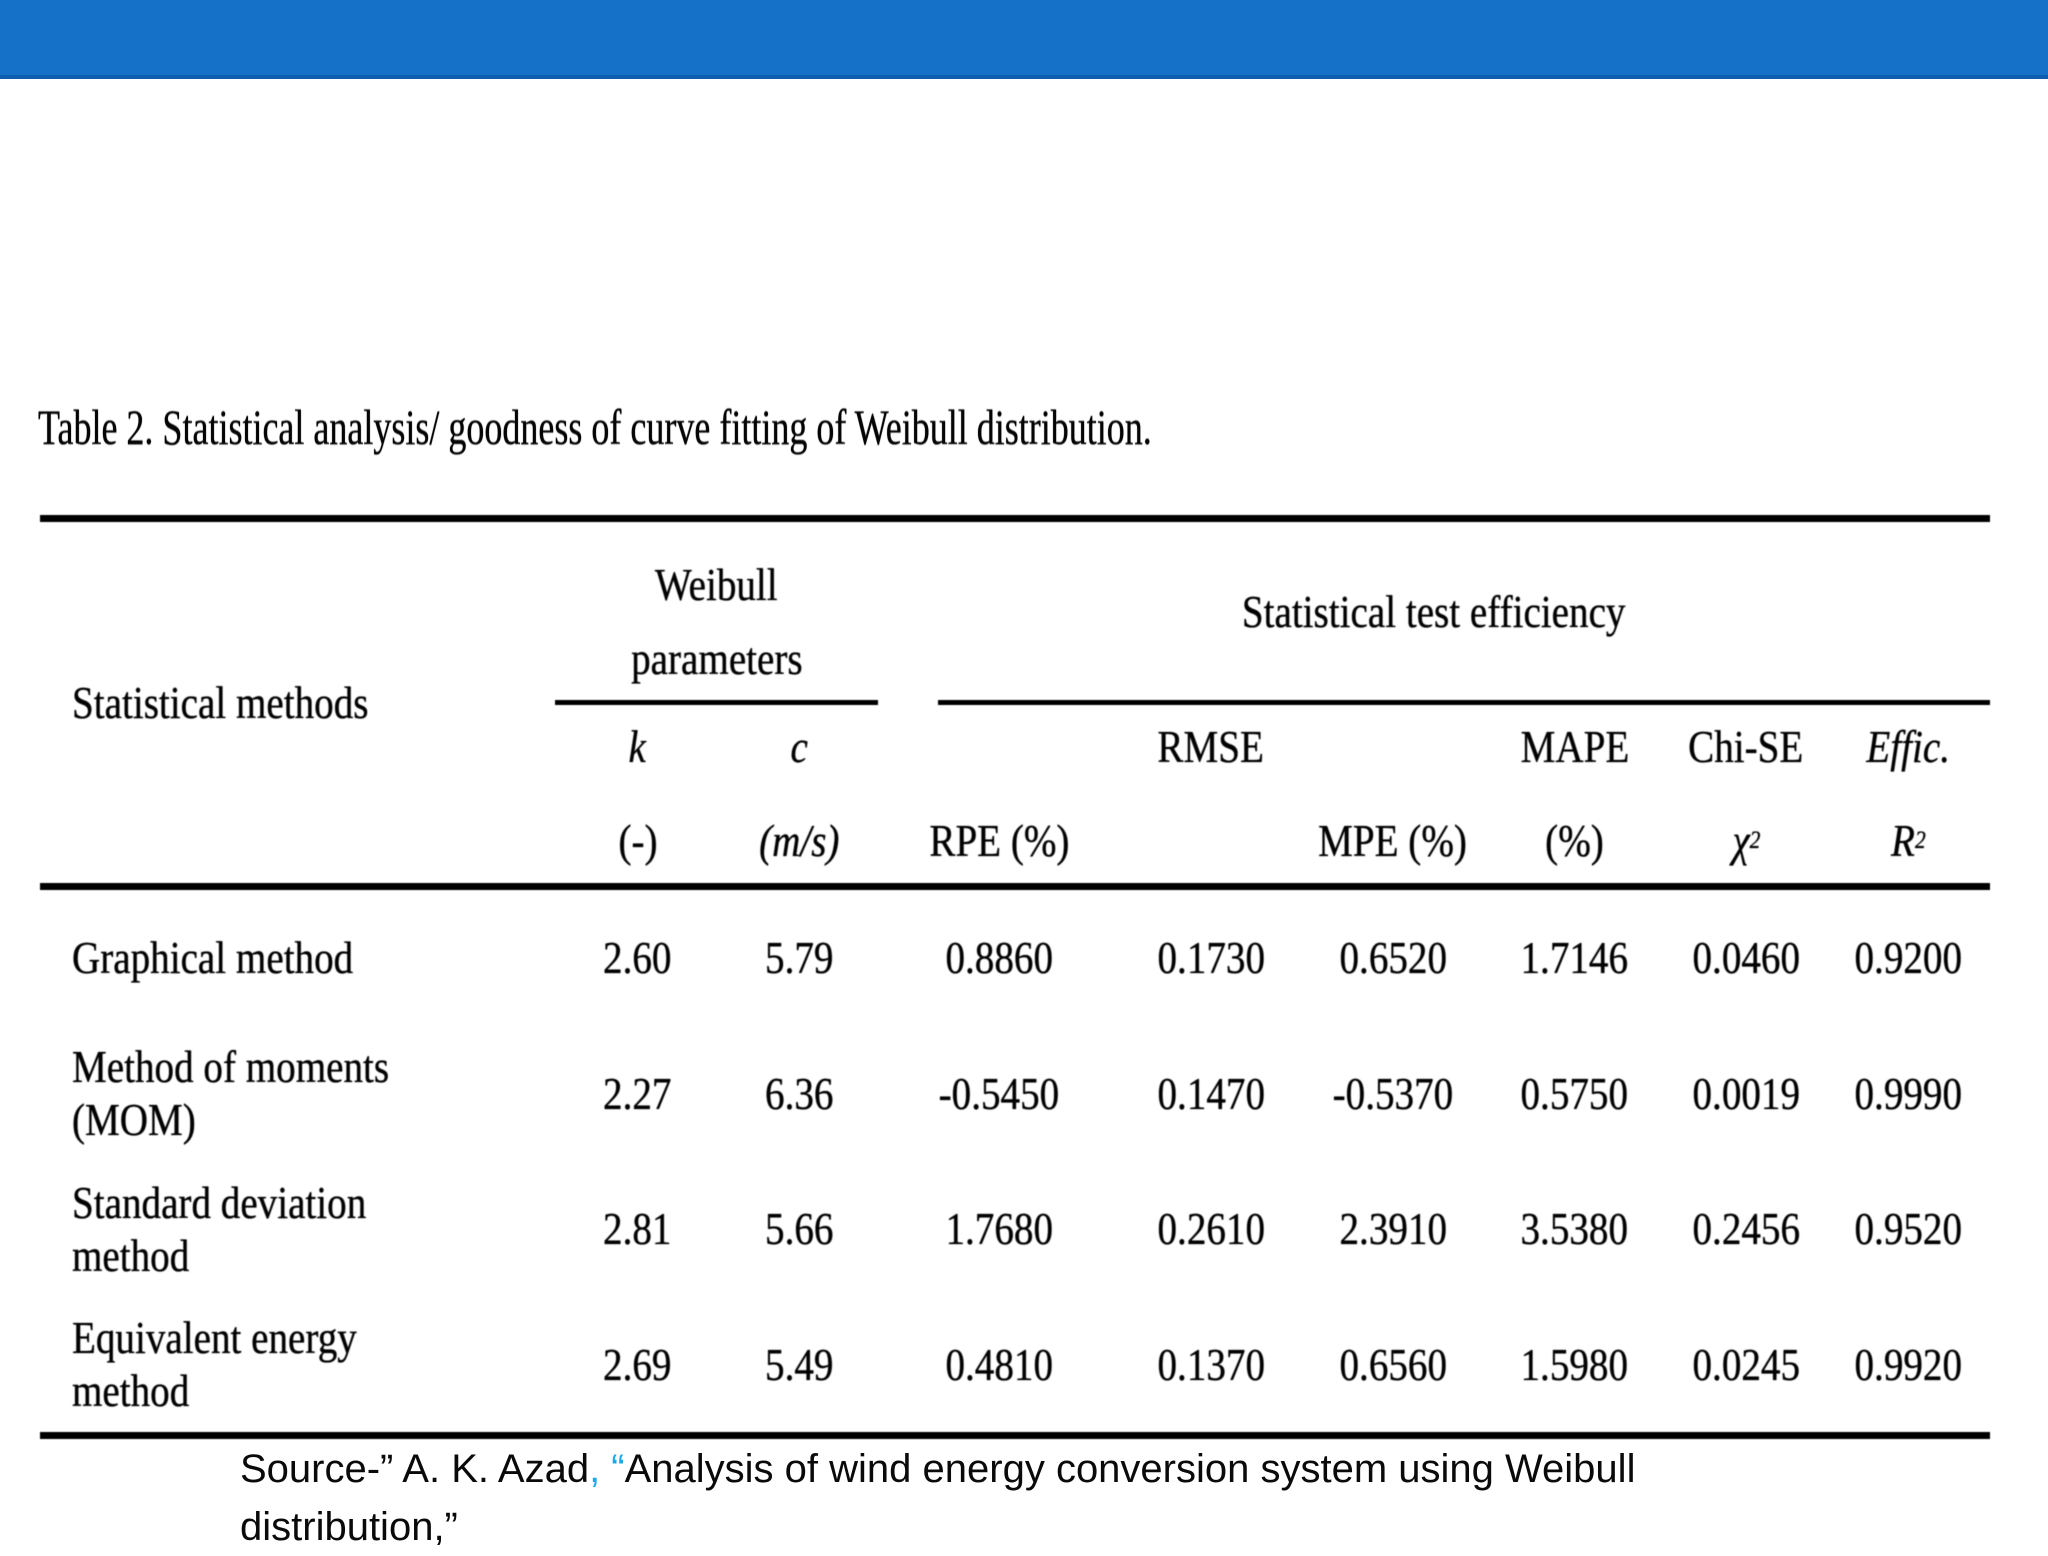 The width and height of the screenshot is (2048, 1556). What do you see at coordinates (1211, 1229) in the screenshot?
I see `value-cell: 0.2610` at bounding box center [1211, 1229].